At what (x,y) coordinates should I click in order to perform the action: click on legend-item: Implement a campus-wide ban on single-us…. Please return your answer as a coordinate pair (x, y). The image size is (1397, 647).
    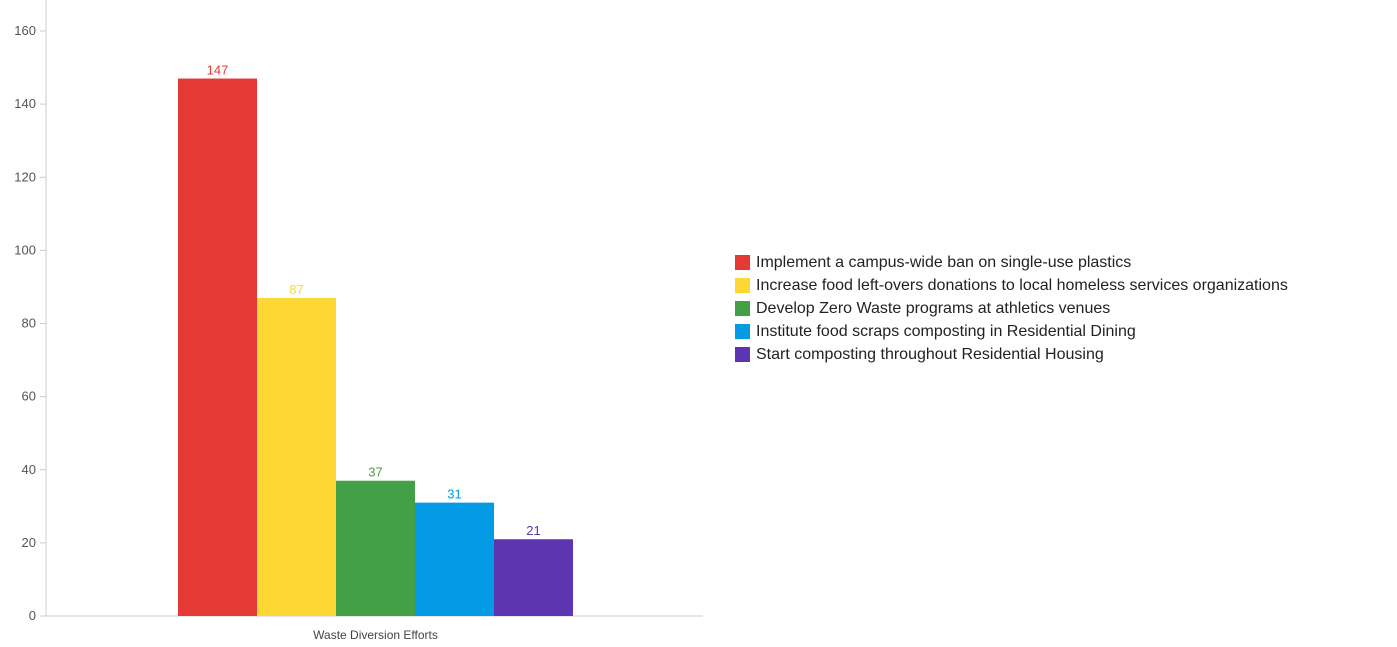
    Looking at the image, I should click on (1011, 262).